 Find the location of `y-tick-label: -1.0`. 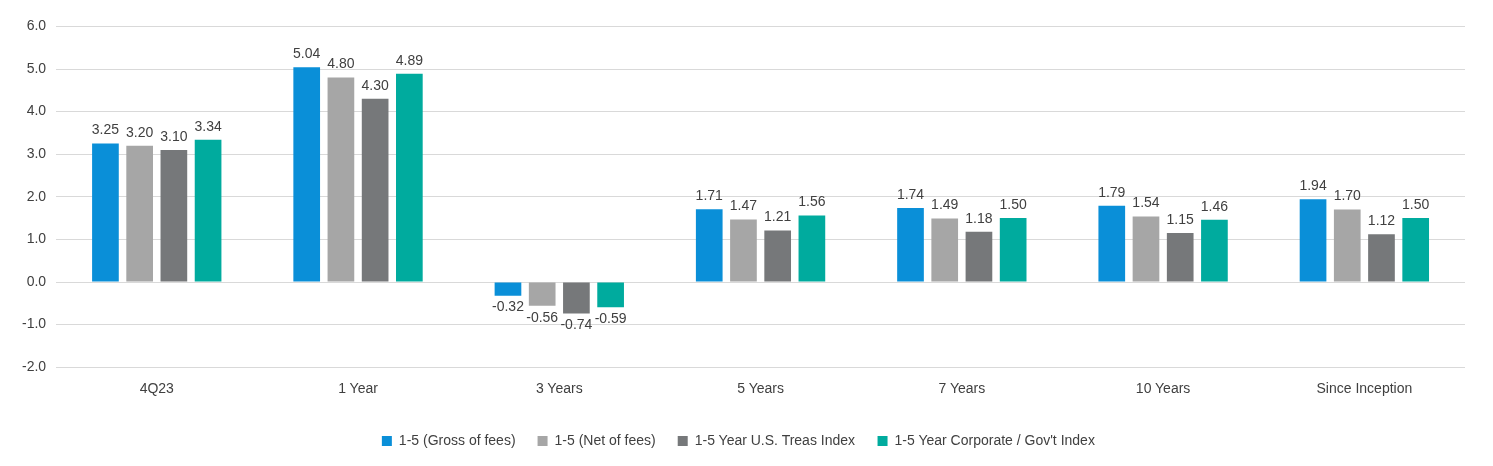

y-tick-label: -1.0 is located at coordinates (34, 323).